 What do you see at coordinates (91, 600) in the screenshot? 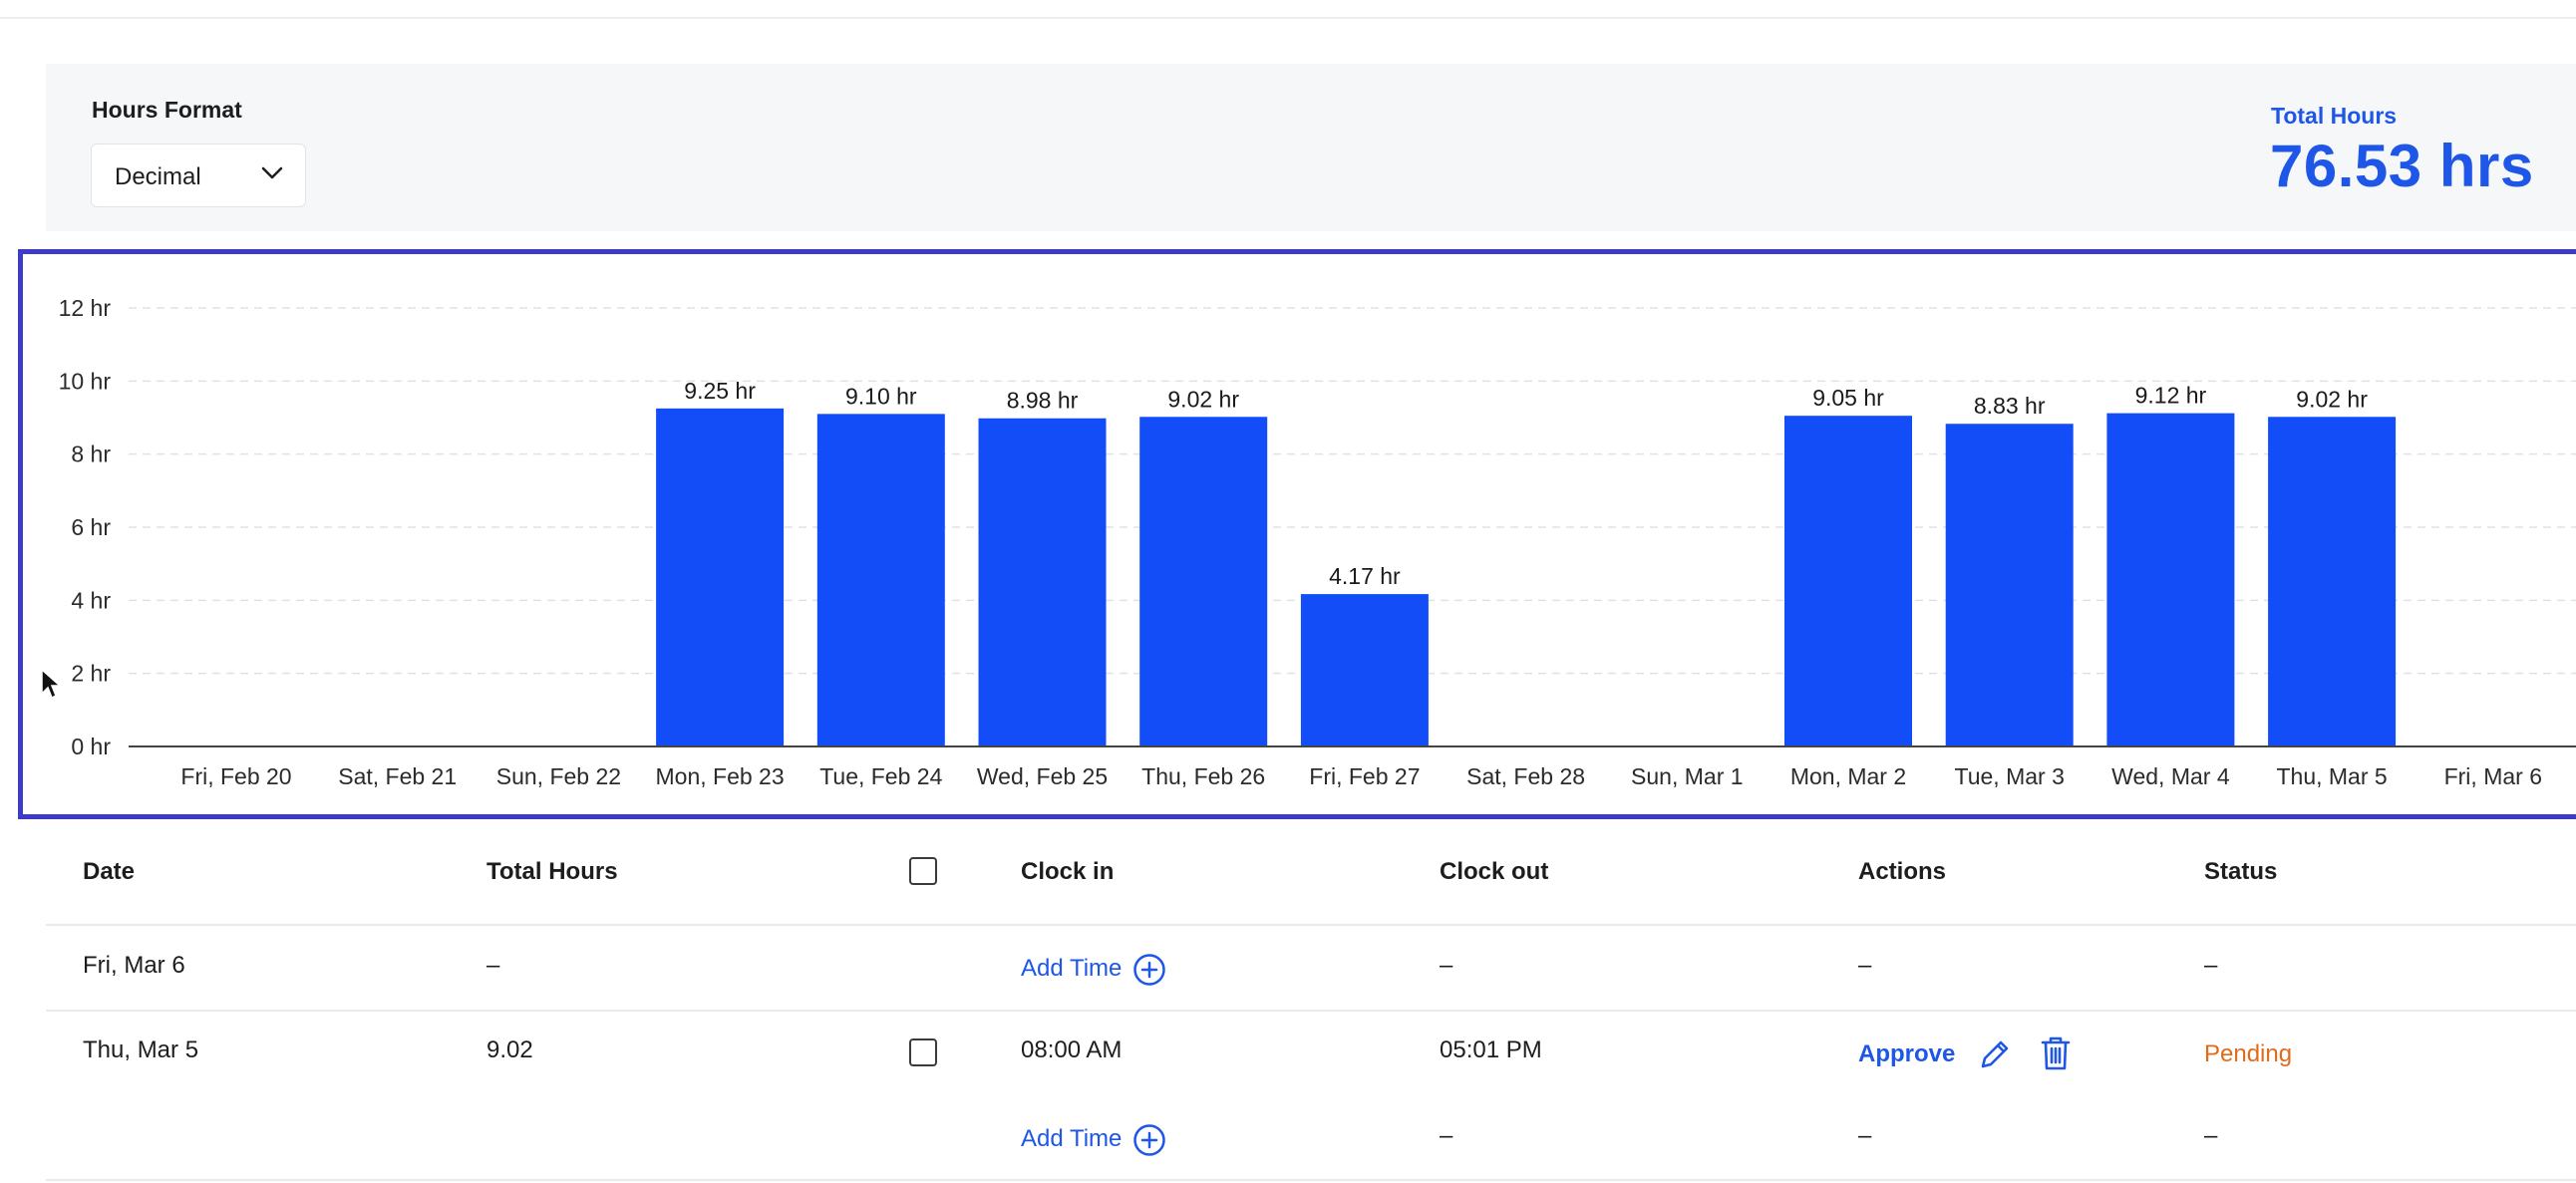
I see `y-tick-label: 4 hr` at bounding box center [91, 600].